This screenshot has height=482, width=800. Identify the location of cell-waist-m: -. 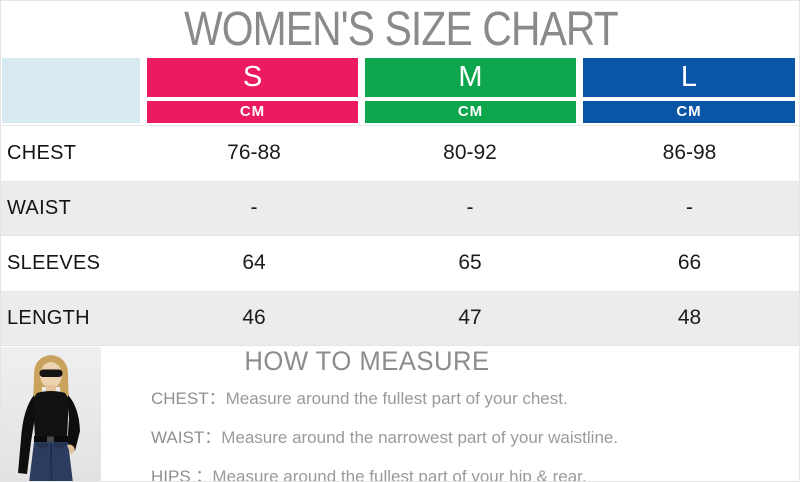
(470, 207).